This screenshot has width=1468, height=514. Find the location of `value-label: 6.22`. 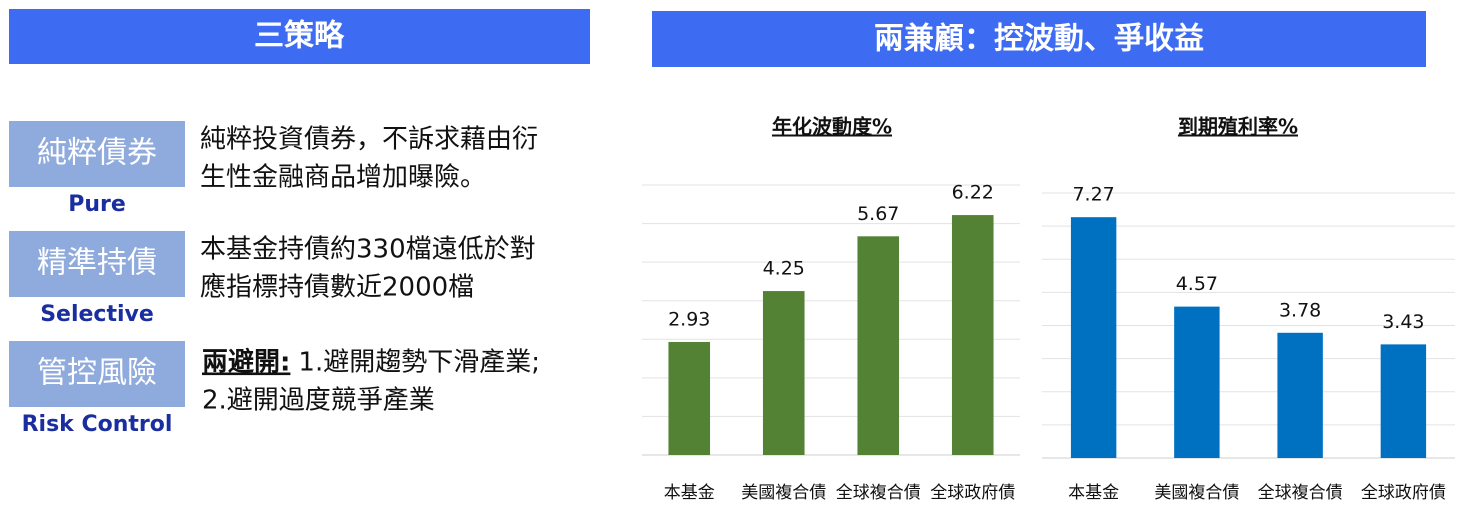

value-label: 6.22 is located at coordinates (973, 193).